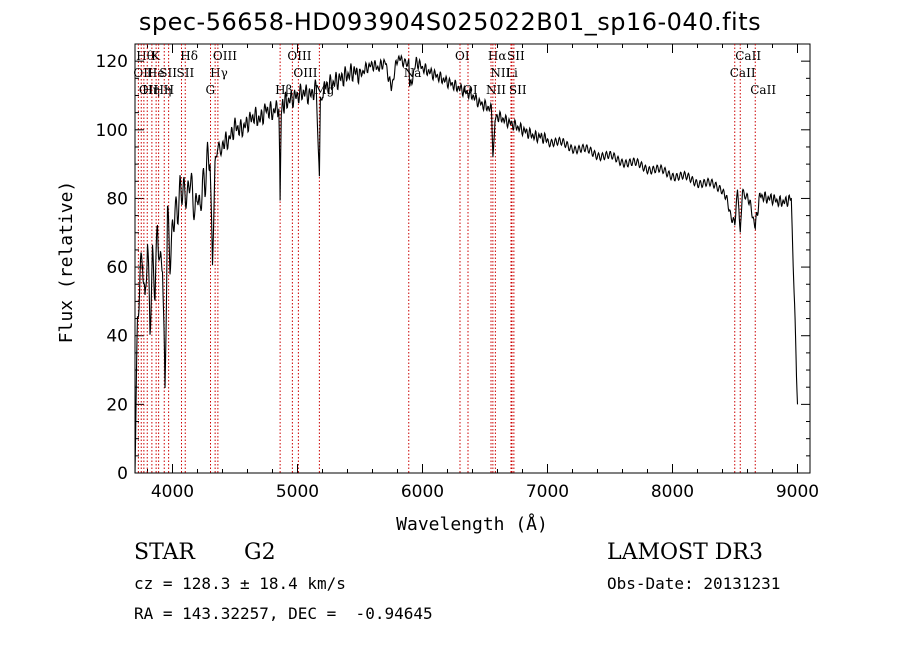  I want to click on line-marker-label: Hδ, so click(189, 56).